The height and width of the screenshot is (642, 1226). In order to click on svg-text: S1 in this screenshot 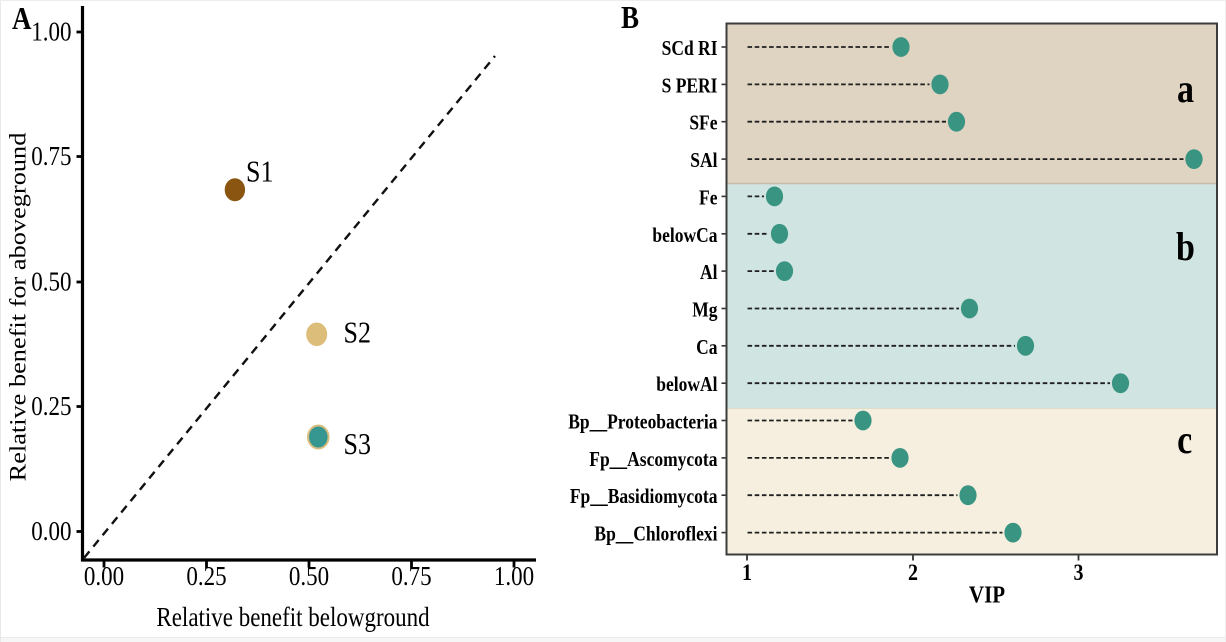, I will do `click(259, 172)`.